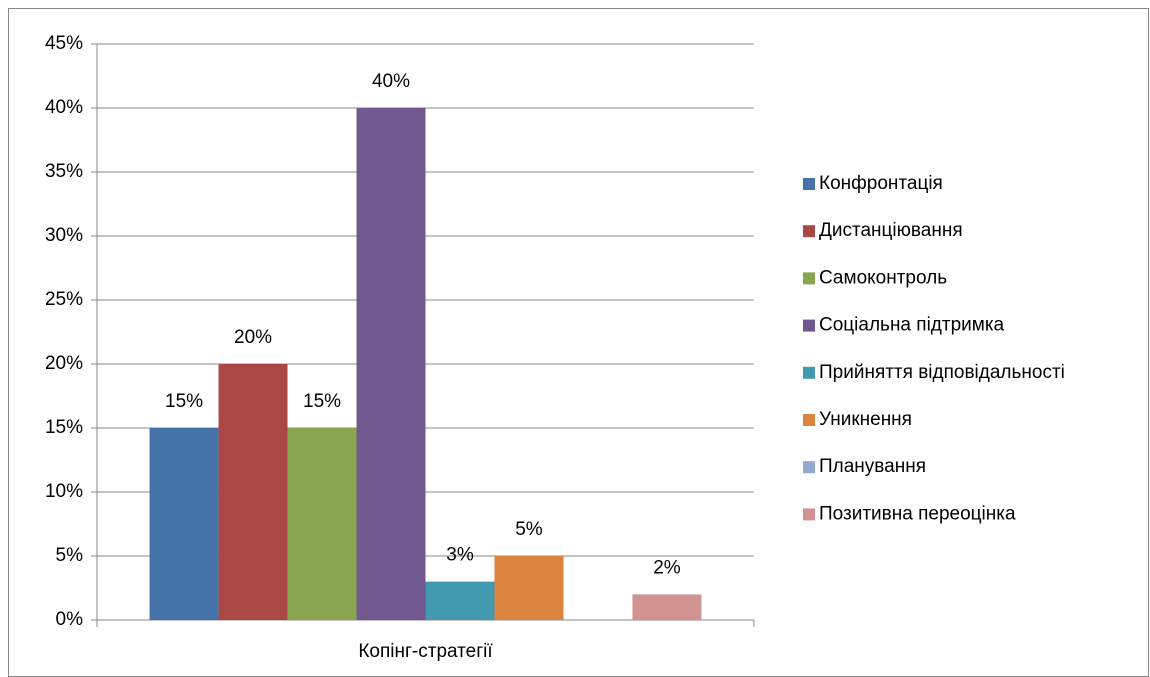  Describe the element at coordinates (64, 43) in the screenshot. I see `y-tick-label: 45%` at that location.